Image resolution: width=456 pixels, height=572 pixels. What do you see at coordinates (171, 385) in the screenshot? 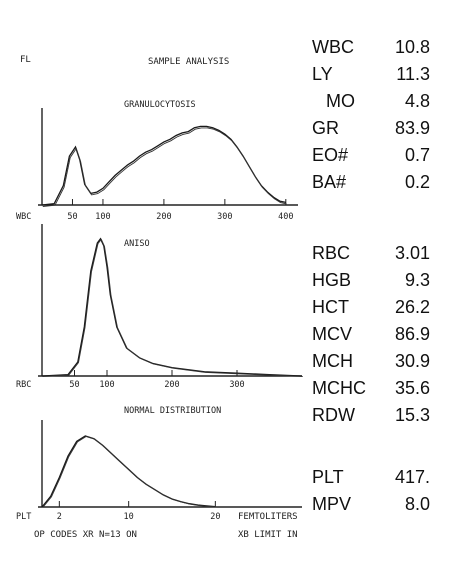
I see `rbc-tick-label: 200` at bounding box center [171, 385].